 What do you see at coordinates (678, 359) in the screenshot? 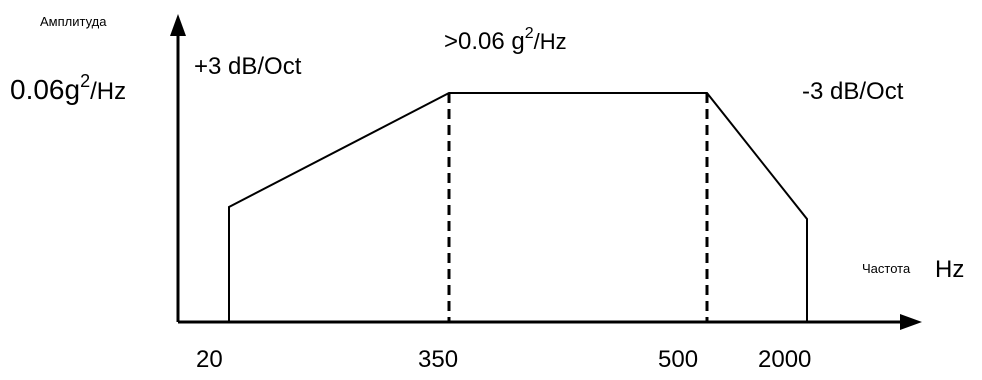
I see `x-tick-500: 500` at bounding box center [678, 359].